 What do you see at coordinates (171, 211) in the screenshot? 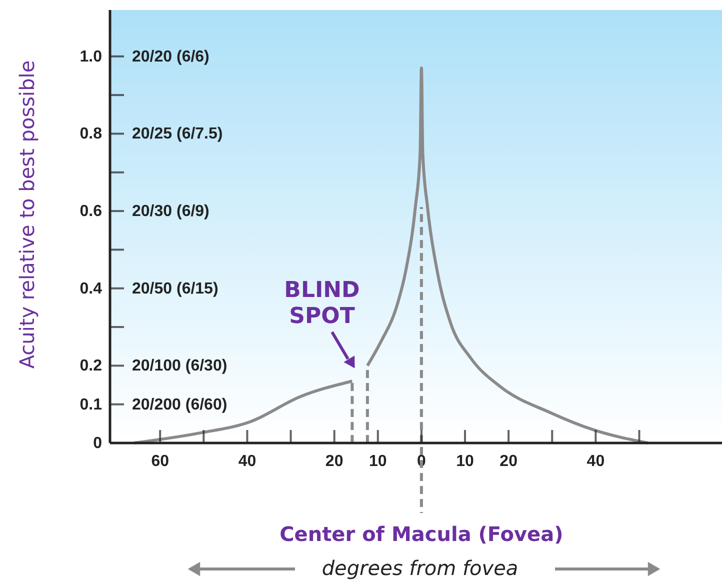
I see `annotation: 20/30 (6/9)` at bounding box center [171, 211].